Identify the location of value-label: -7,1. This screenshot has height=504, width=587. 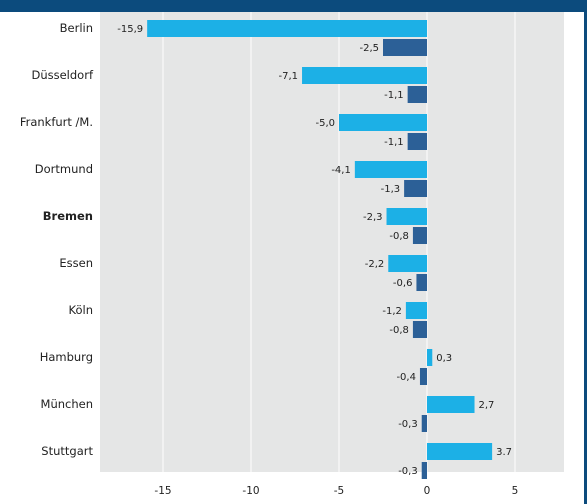
(289, 76).